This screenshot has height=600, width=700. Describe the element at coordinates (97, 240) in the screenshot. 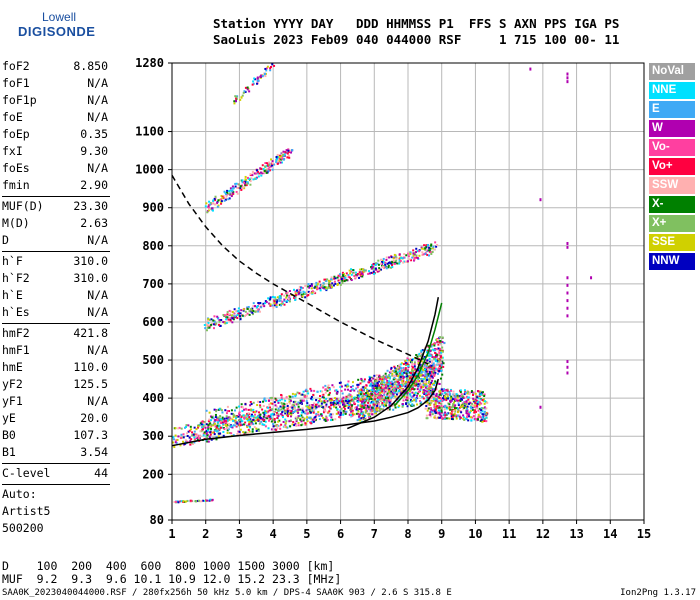

I see `param-value: N/A` at that location.